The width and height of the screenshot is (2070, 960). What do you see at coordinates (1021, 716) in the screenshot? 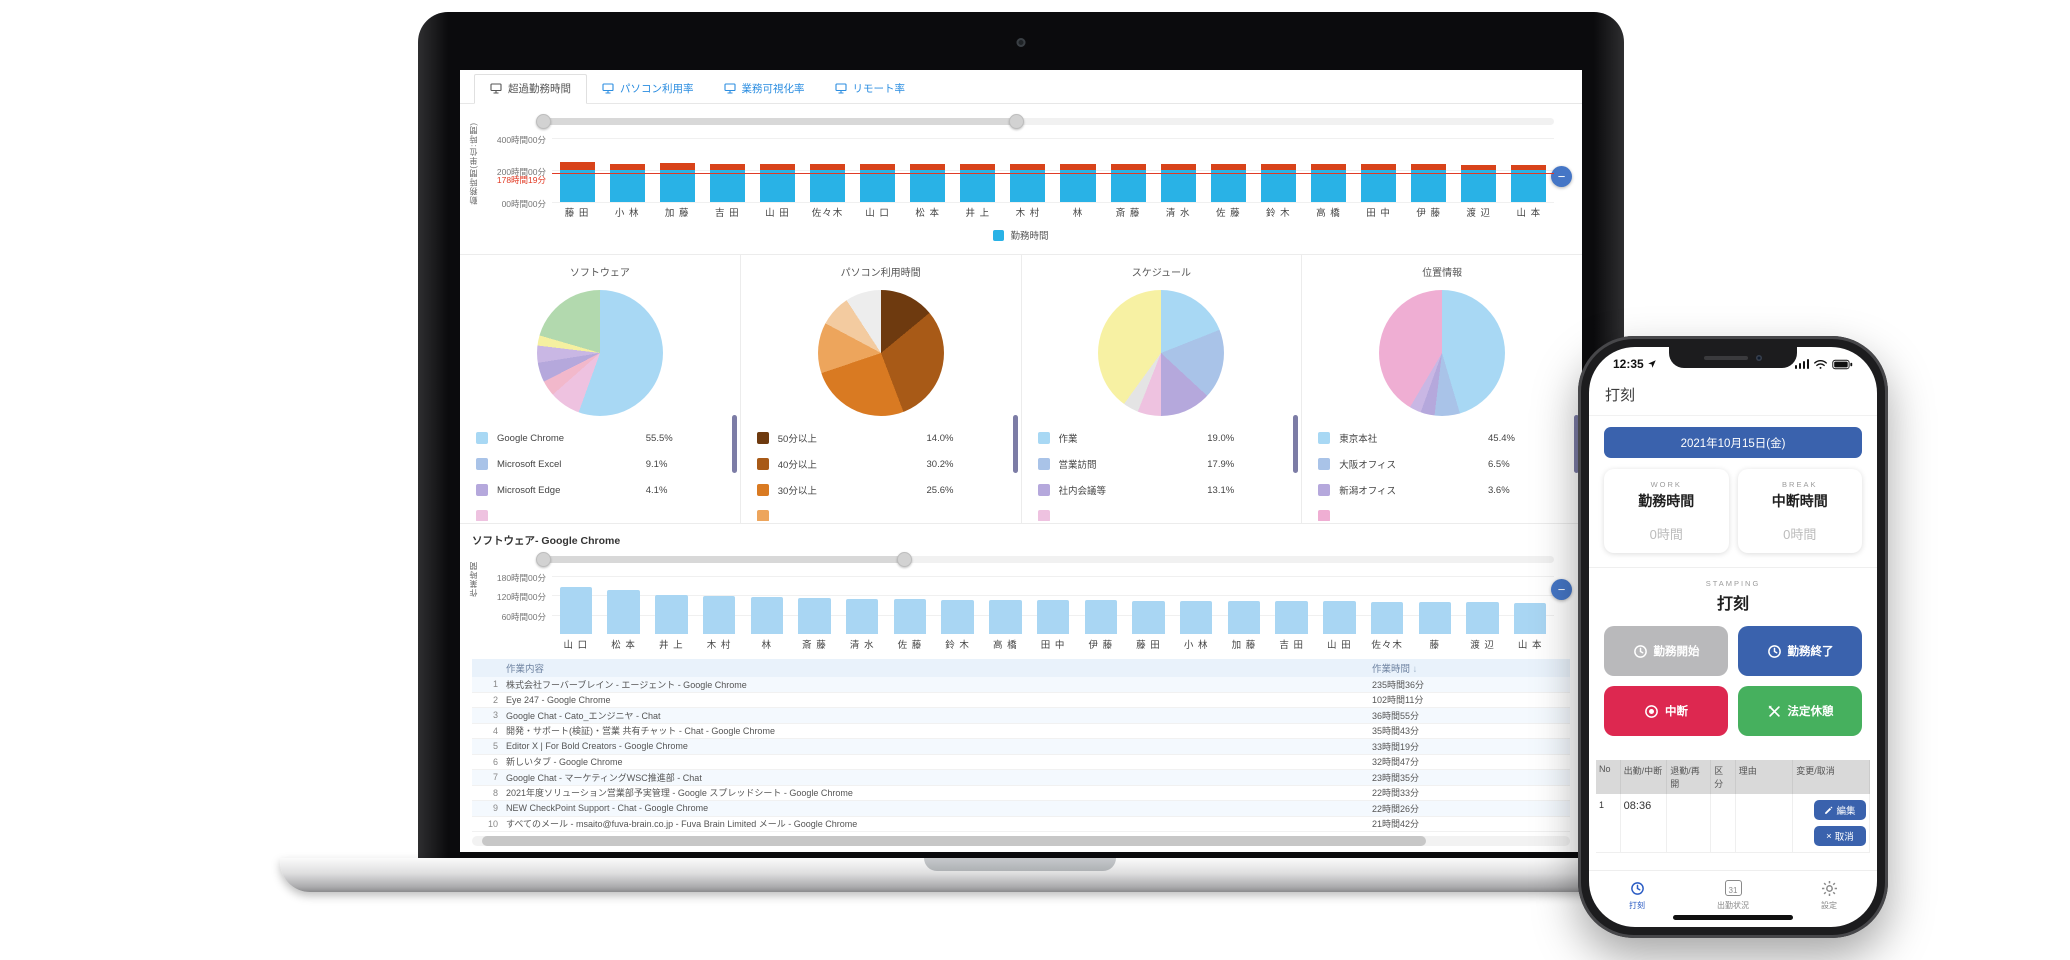
I see `table-row: 3 Google Chat - Cato_エンジニヤ - Chat 36時間55分` at bounding box center [1021, 716].